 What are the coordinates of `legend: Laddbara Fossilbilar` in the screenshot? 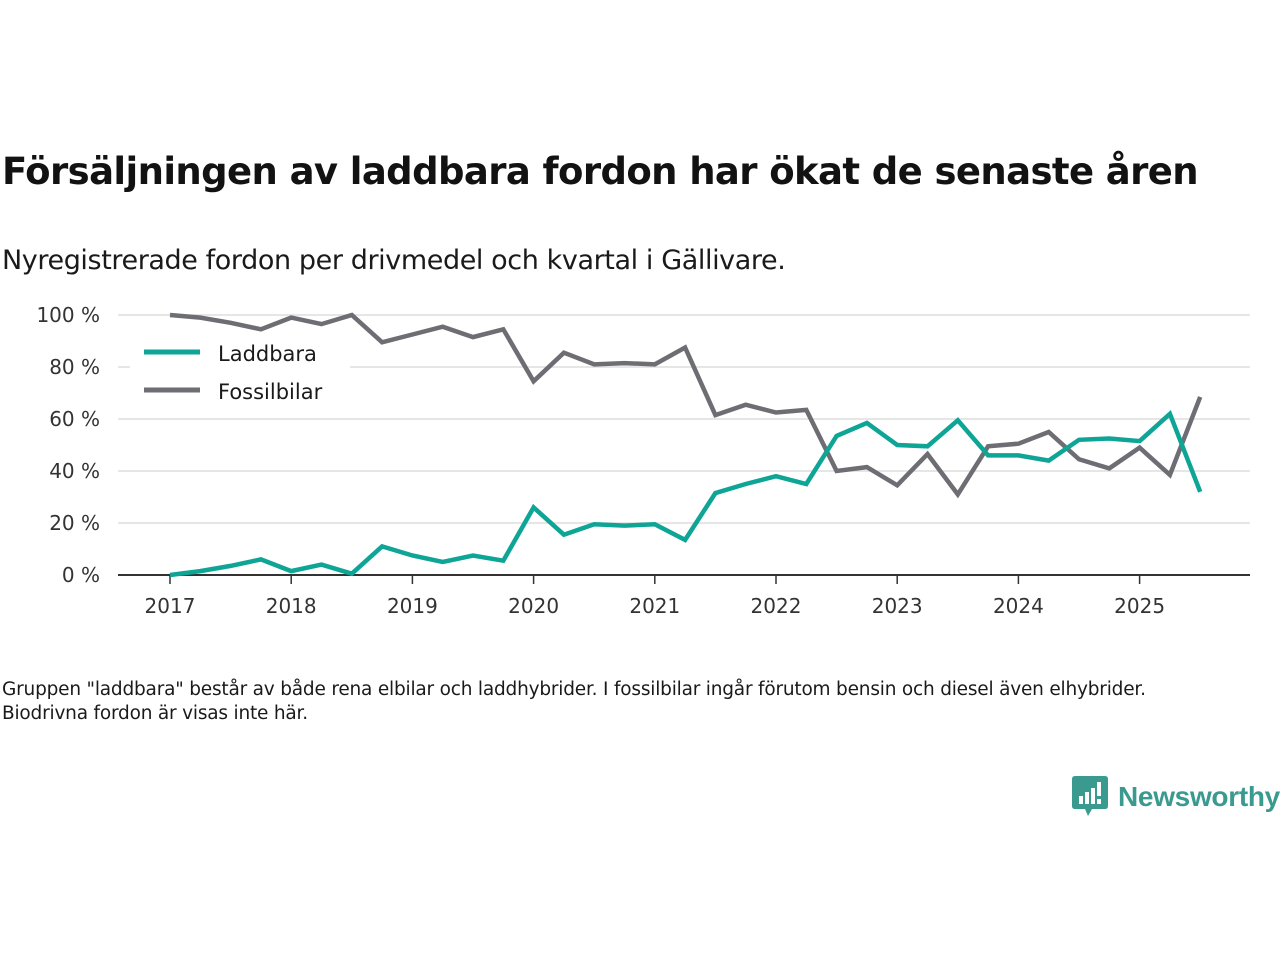 It's located at (240, 371).